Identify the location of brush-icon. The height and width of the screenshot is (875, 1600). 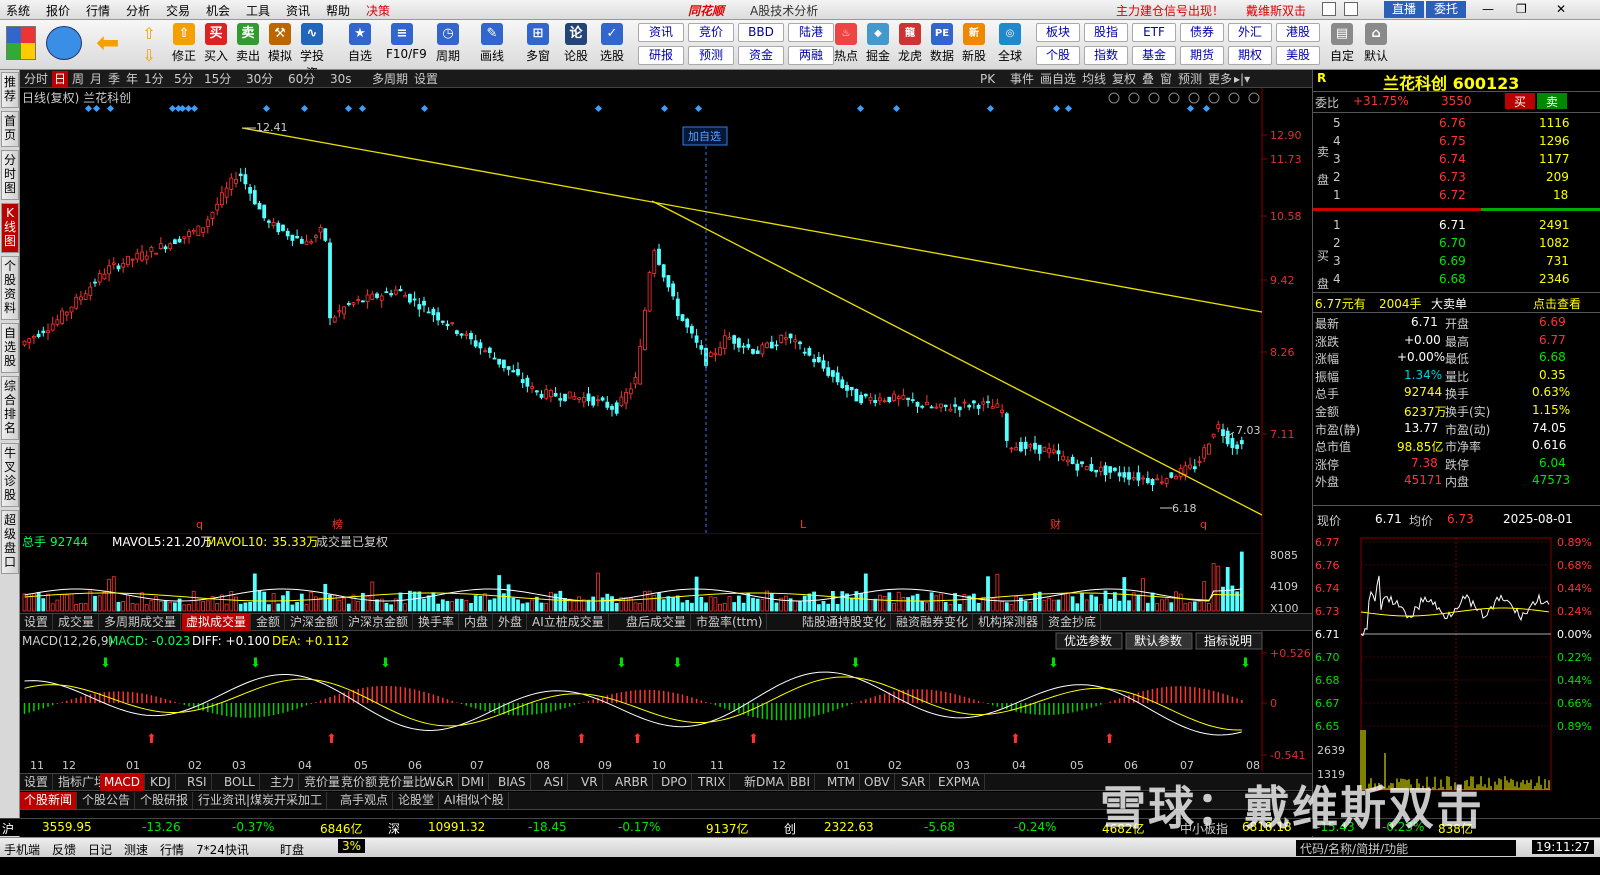
(1134, 98).